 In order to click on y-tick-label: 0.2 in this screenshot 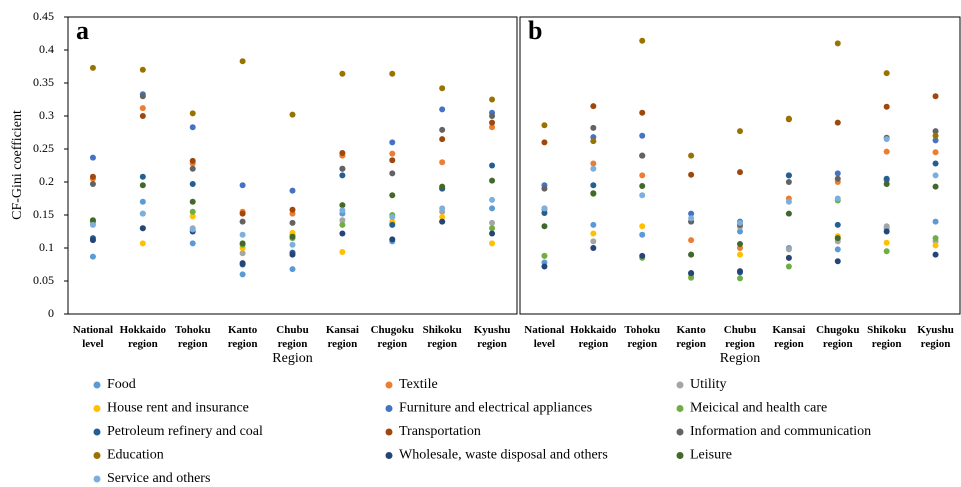, I will do `click(46, 181)`.